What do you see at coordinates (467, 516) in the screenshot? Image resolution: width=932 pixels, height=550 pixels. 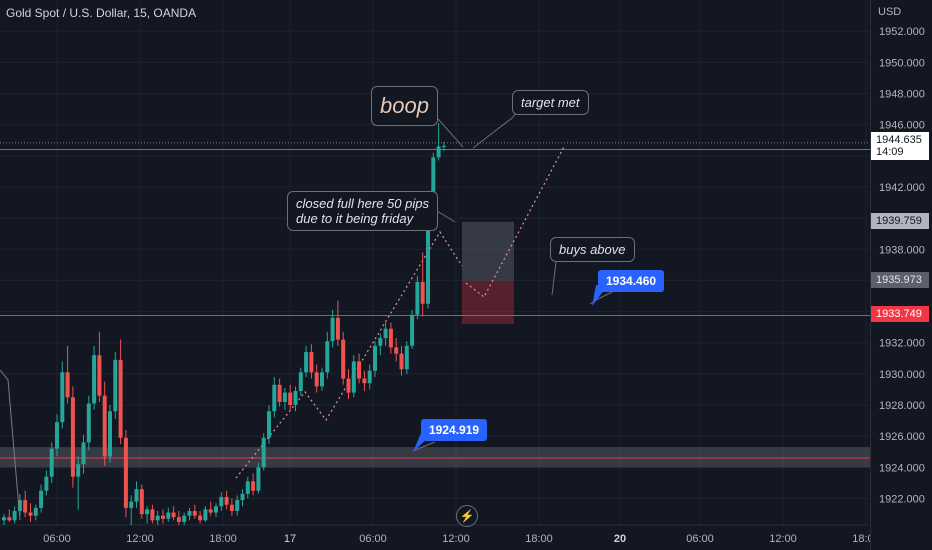 I see `lightning-icon: ⚡` at bounding box center [467, 516].